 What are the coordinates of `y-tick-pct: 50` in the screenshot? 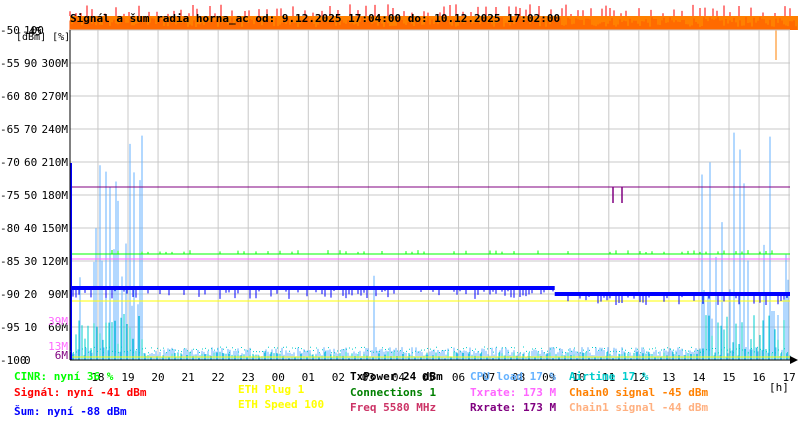 It's located at (30, 195).